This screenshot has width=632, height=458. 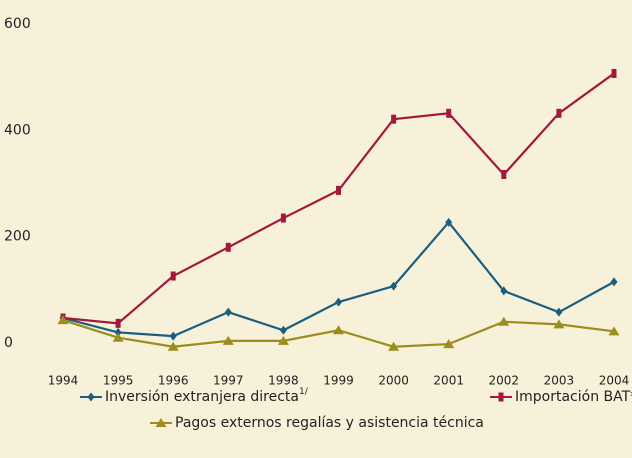 What do you see at coordinates (338, 381) in the screenshot?
I see `x-tick-label: 1999` at bounding box center [338, 381].